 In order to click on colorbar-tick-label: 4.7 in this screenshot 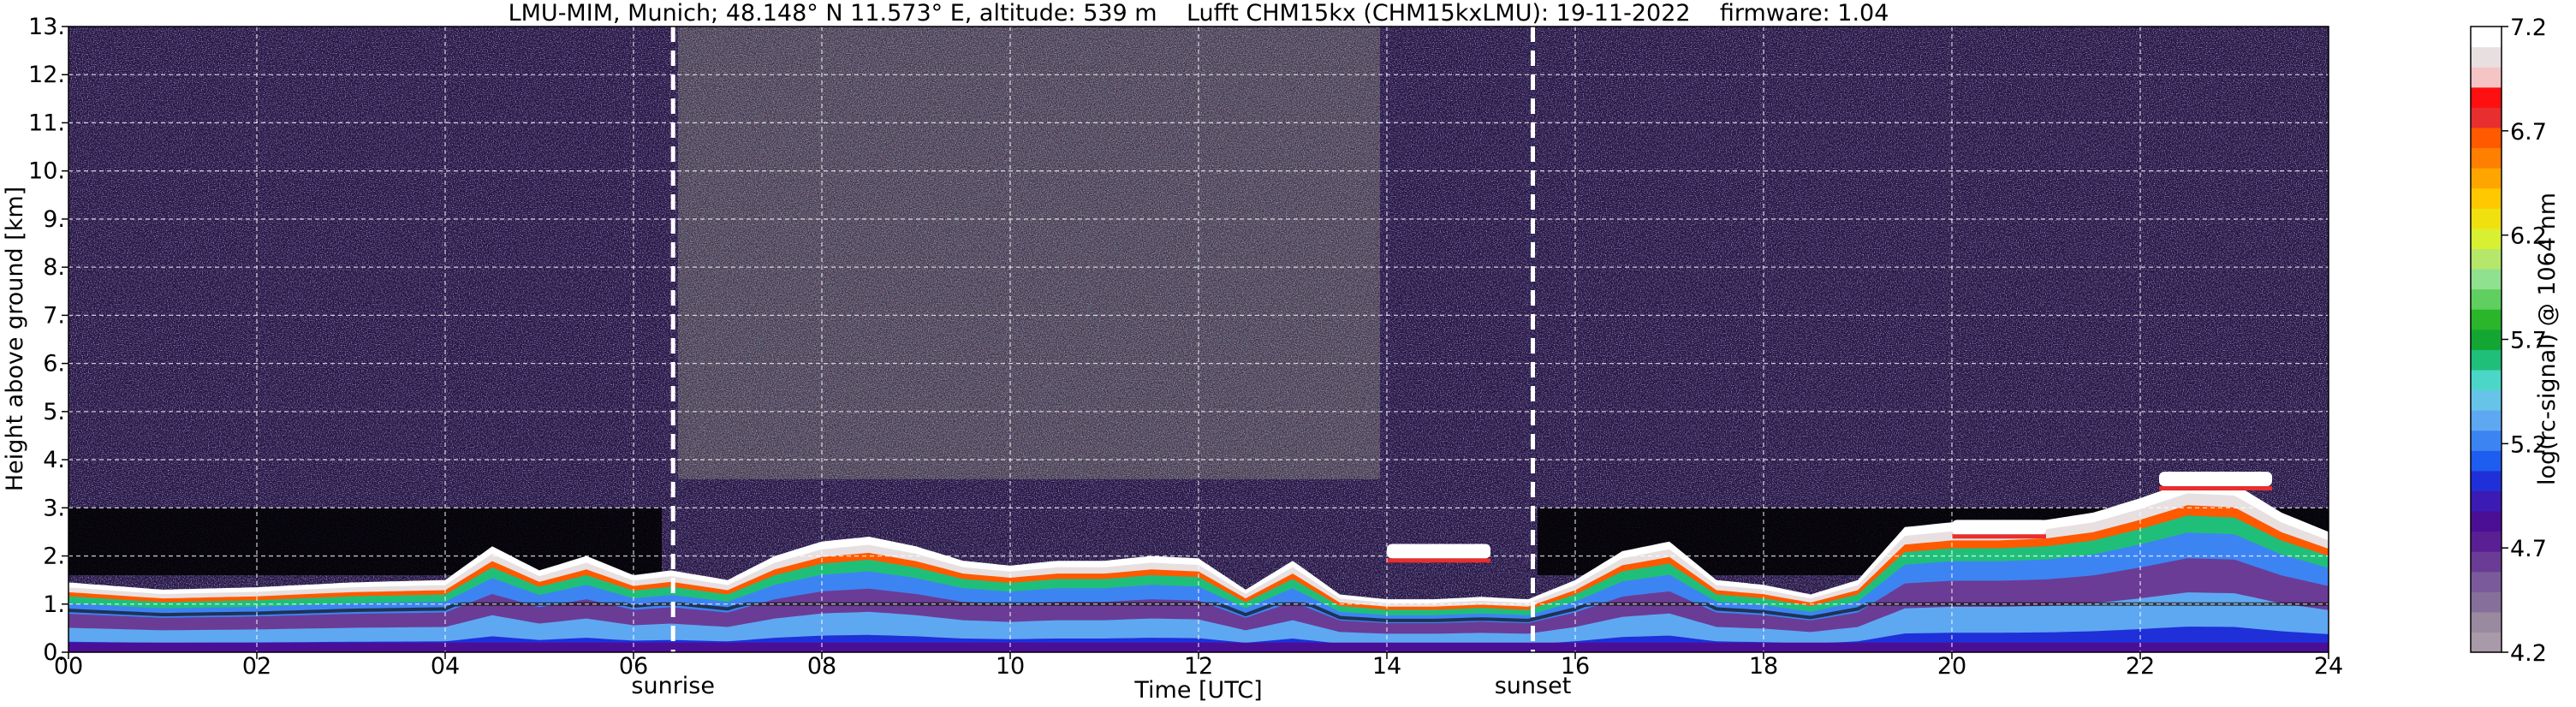, I will do `click(2529, 549)`.